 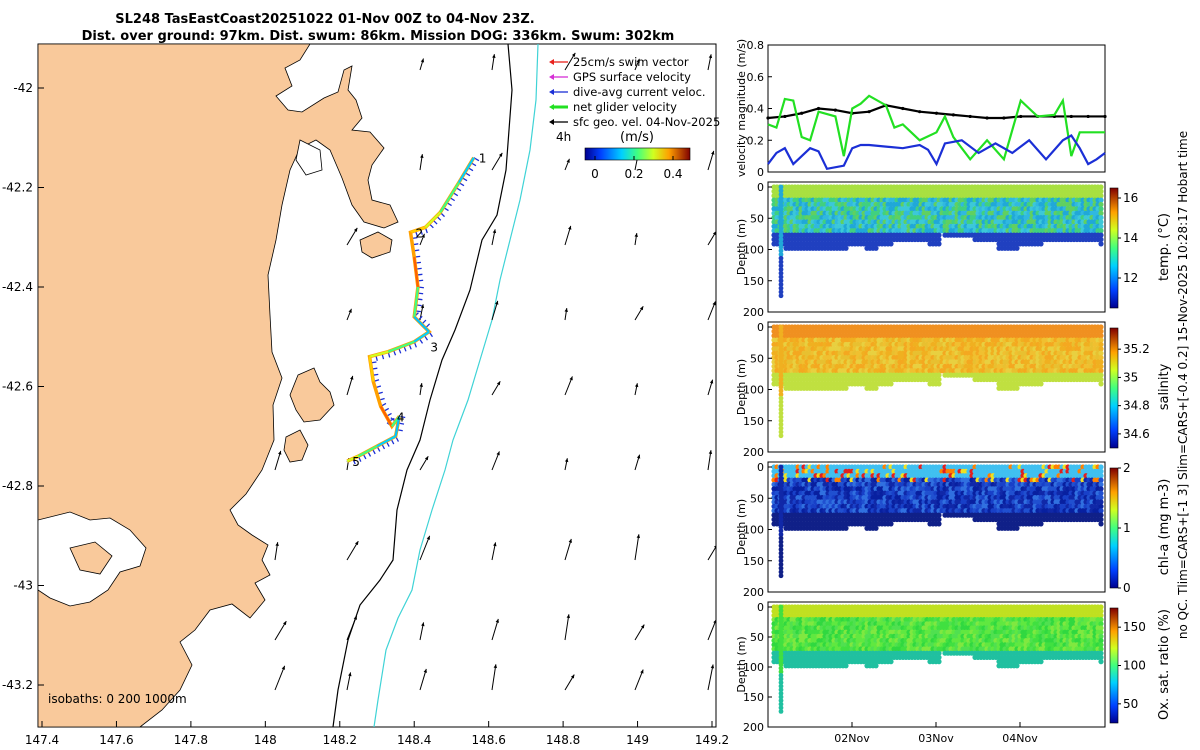 I want to click on velocity-y-tick-label: 0.8, so click(x=756, y=45).